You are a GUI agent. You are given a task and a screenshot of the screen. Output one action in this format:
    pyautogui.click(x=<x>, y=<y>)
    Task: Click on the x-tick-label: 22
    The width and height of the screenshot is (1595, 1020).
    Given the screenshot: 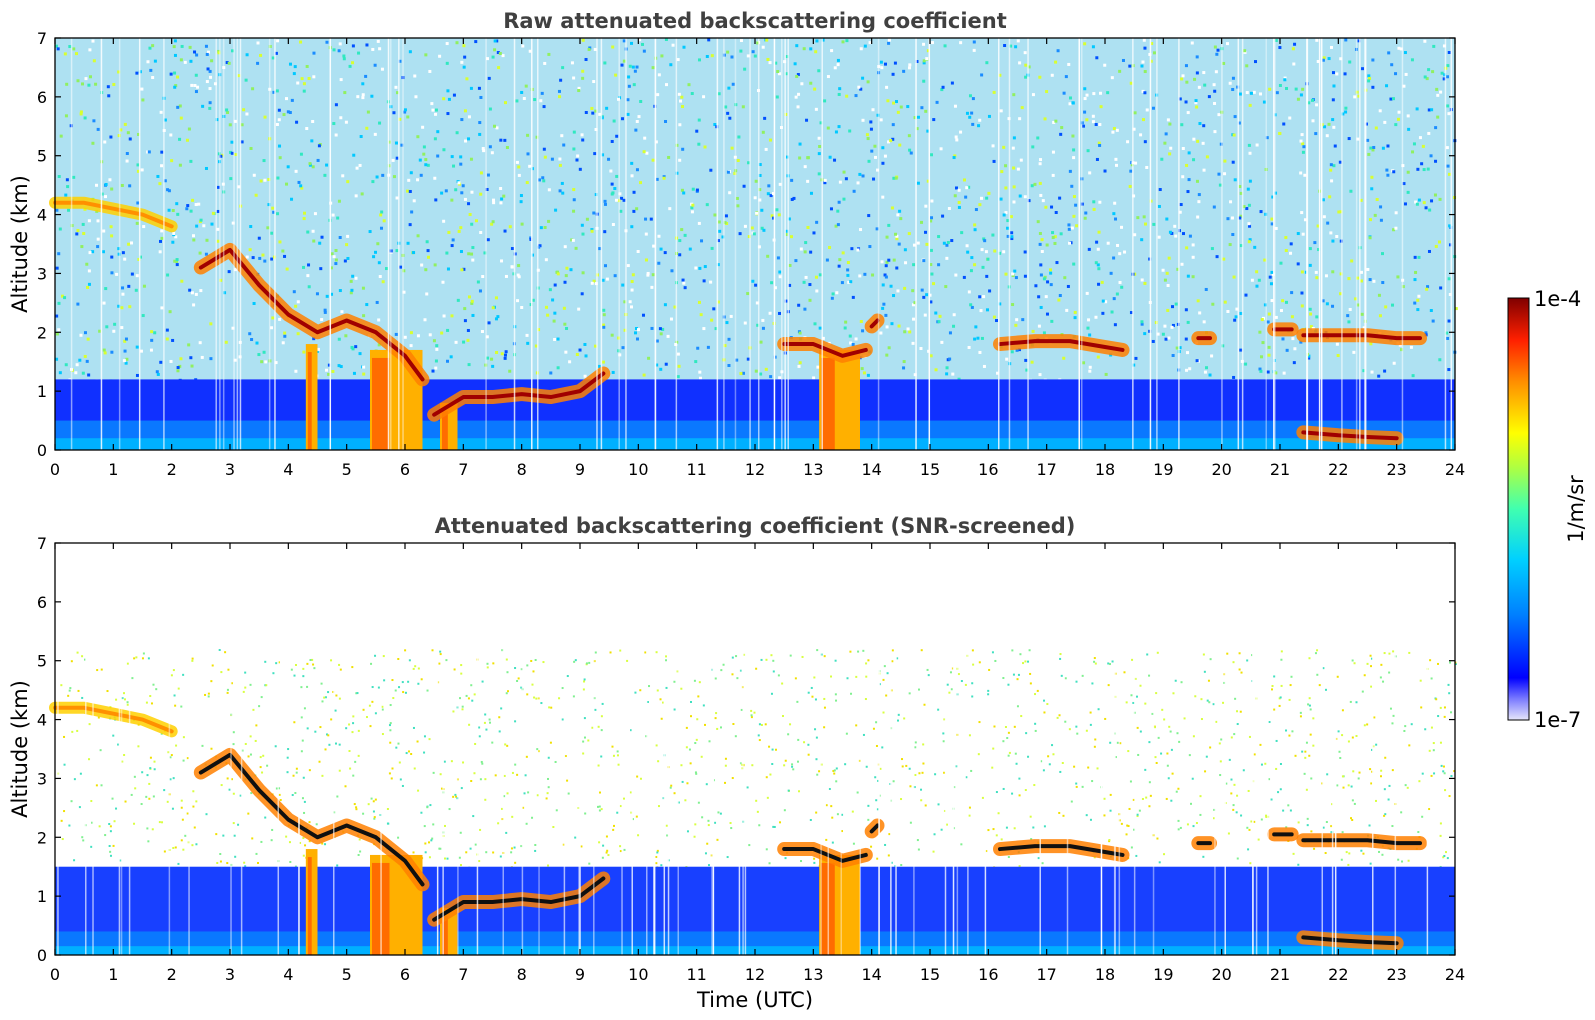 What is the action you would take?
    pyautogui.click(x=1338, y=469)
    